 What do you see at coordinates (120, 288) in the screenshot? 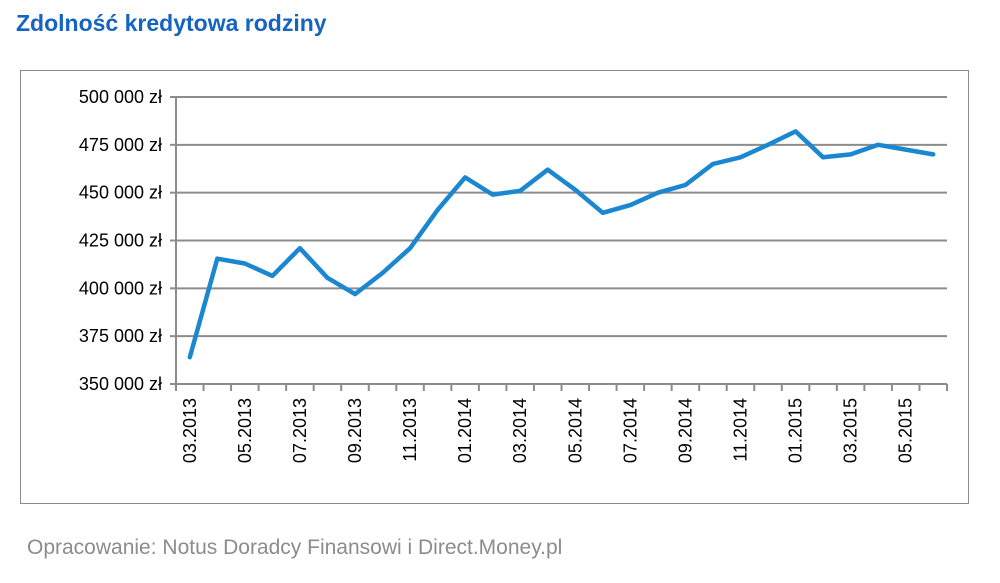
I see `y-tick-label: 400 000 zł` at bounding box center [120, 288].